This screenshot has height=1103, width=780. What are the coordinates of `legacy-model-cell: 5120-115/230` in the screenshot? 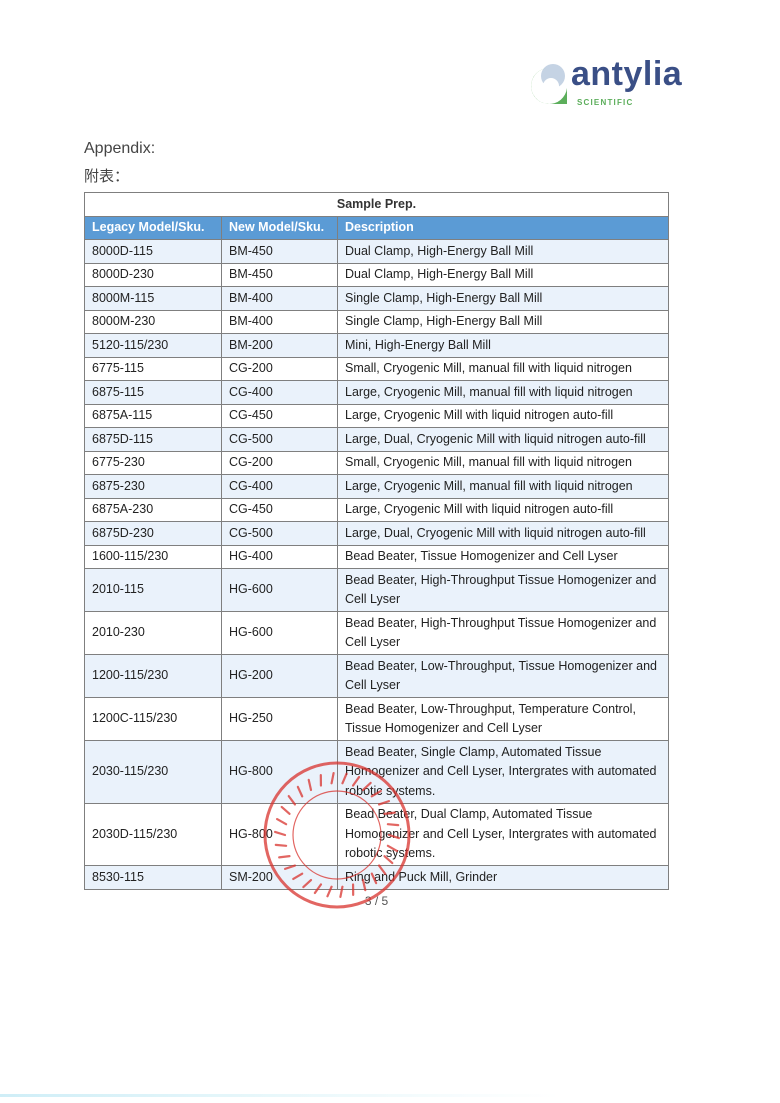 It's located at (153, 345).